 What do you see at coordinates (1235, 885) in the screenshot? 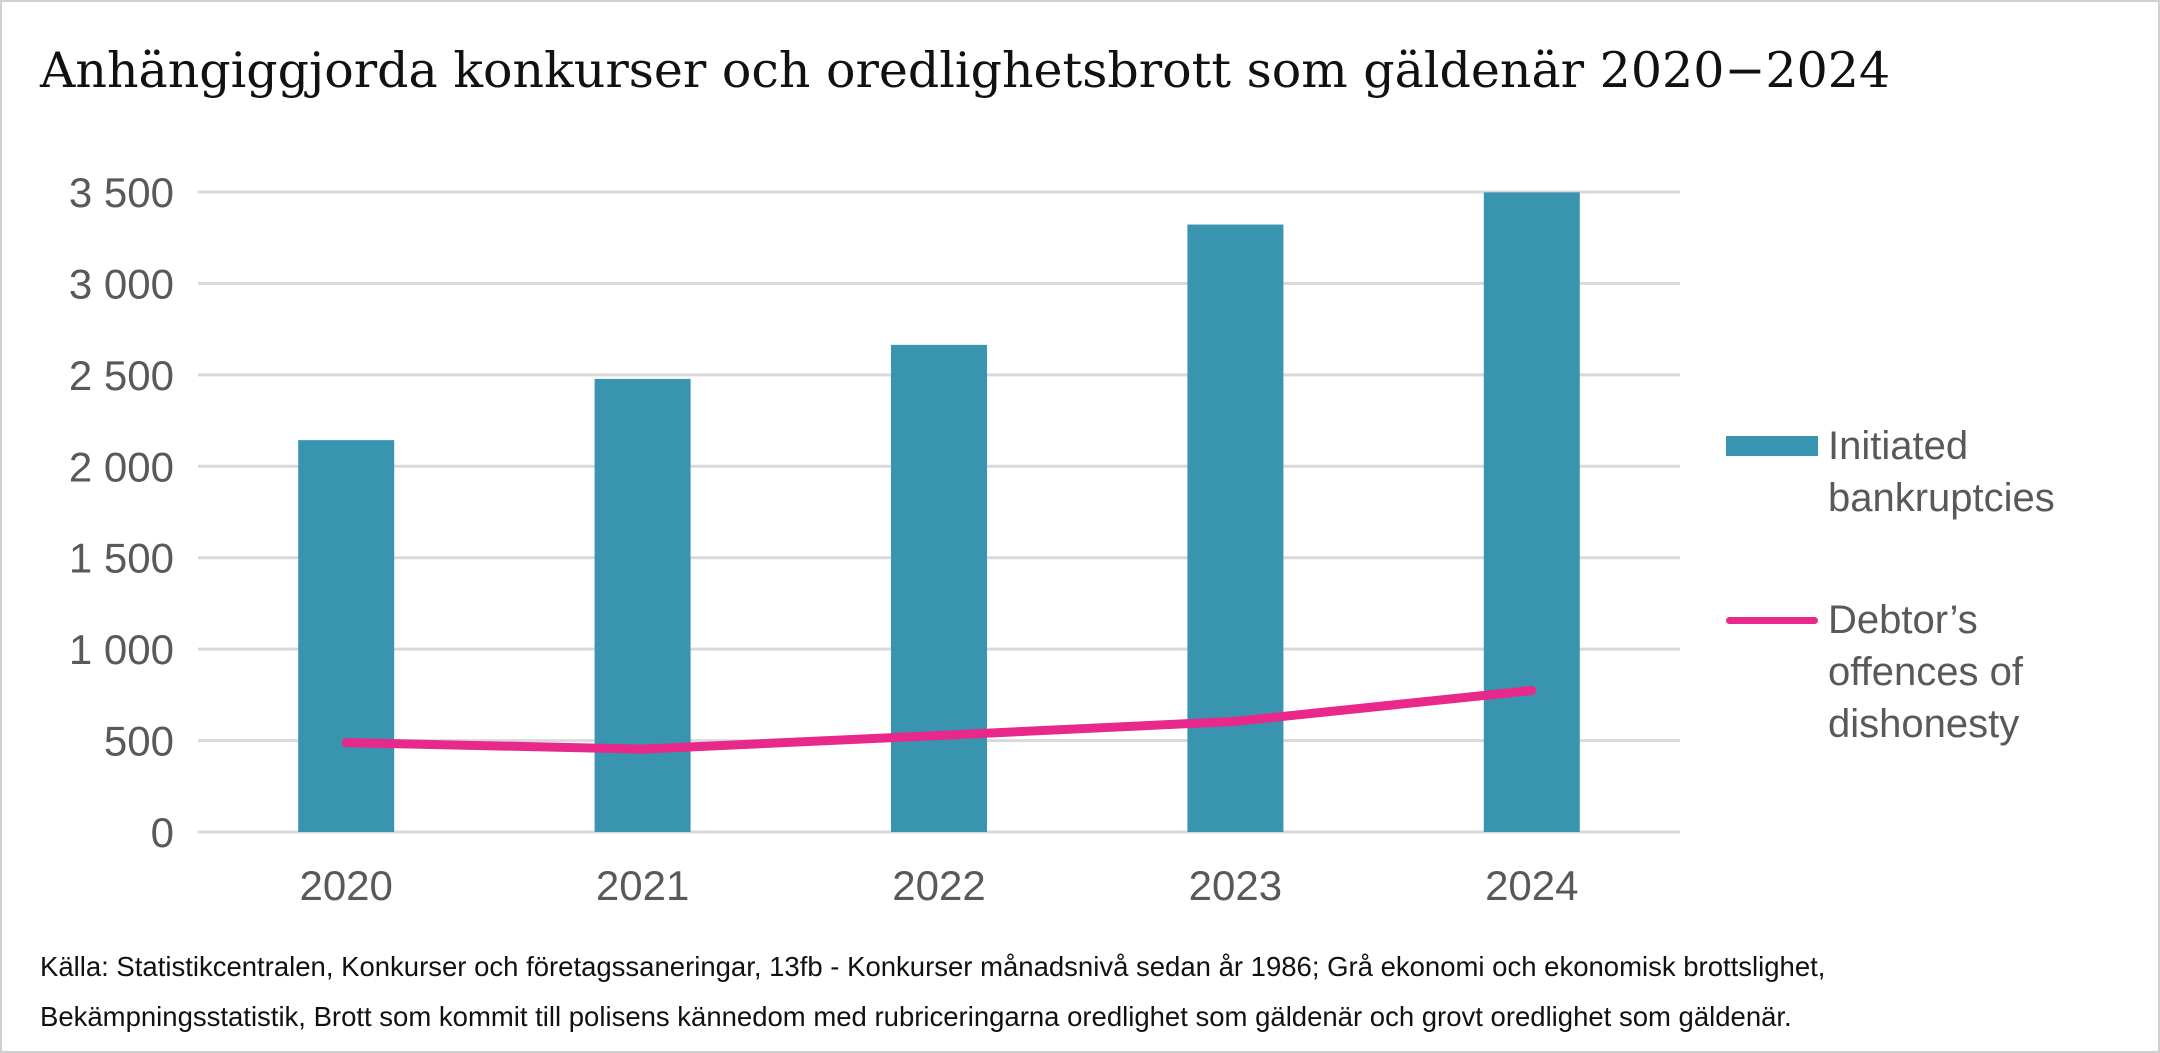
I see `x-tick-label: 2023` at bounding box center [1235, 885].